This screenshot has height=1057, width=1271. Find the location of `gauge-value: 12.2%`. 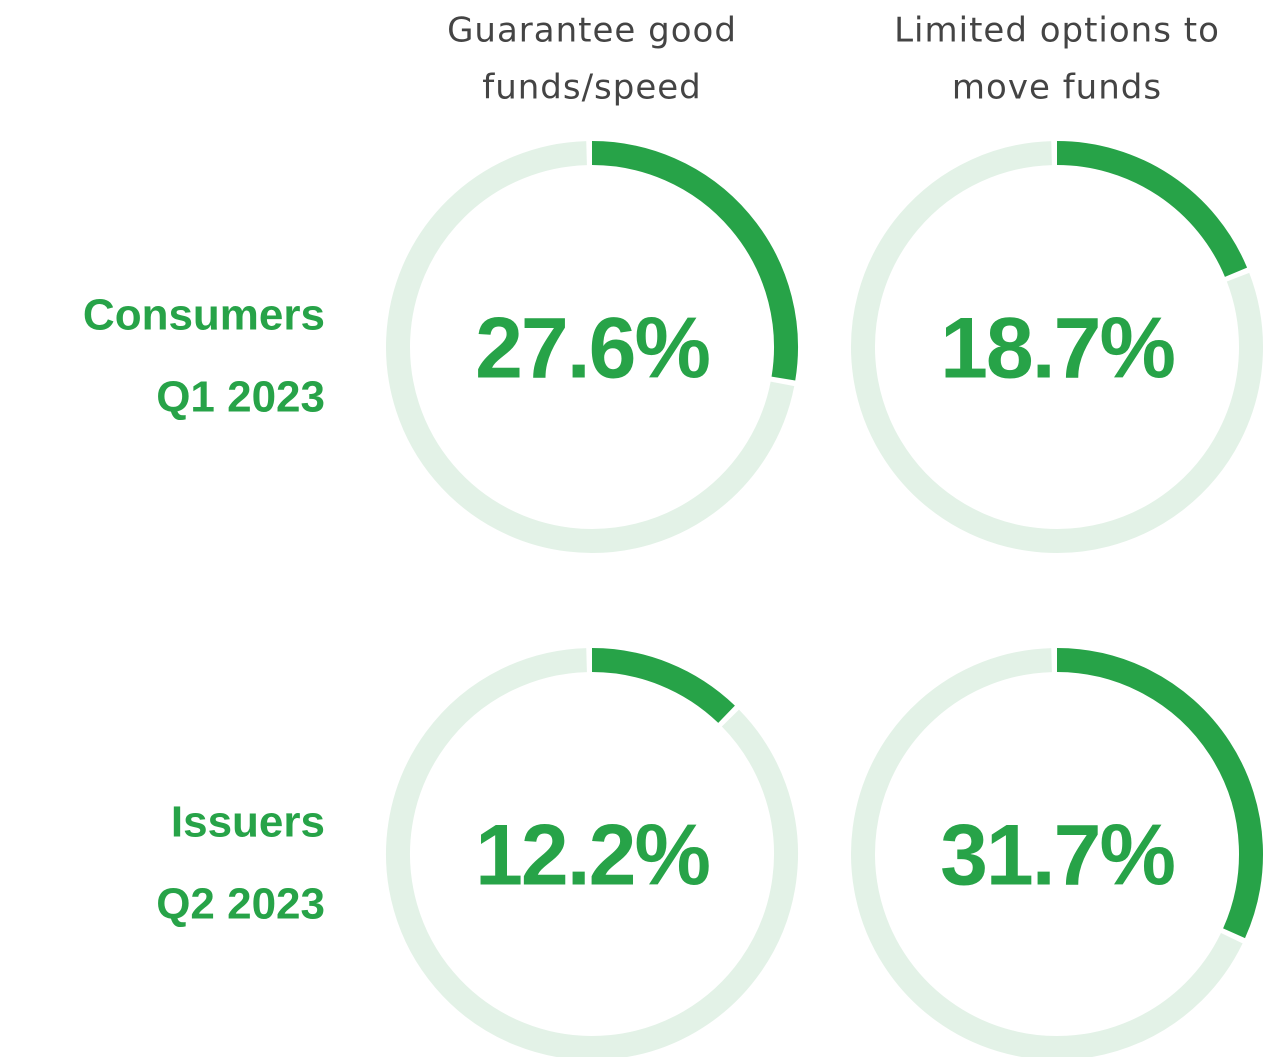

gauge-value: 12.2% is located at coordinates (592, 856).